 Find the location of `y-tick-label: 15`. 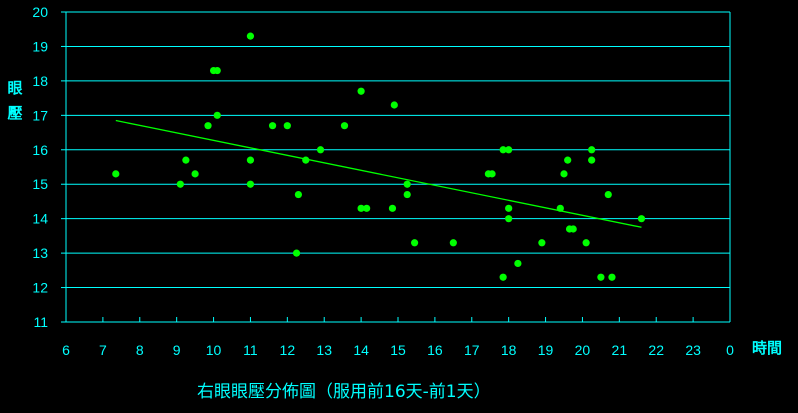

y-tick-label: 15 is located at coordinates (40, 184).